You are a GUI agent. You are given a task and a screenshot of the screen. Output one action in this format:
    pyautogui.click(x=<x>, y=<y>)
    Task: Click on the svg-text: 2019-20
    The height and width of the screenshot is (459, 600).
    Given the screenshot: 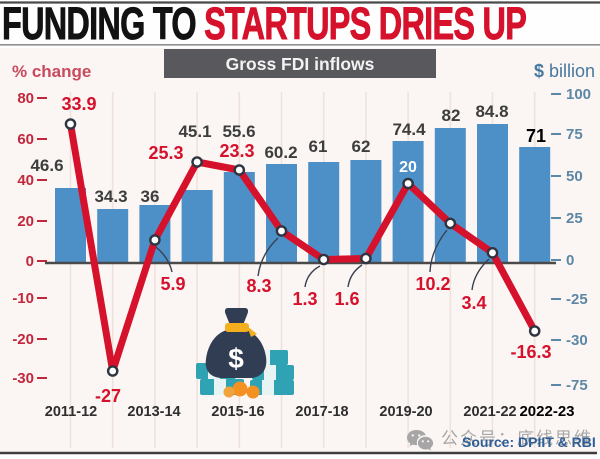 What is the action you would take?
    pyautogui.click(x=405, y=412)
    